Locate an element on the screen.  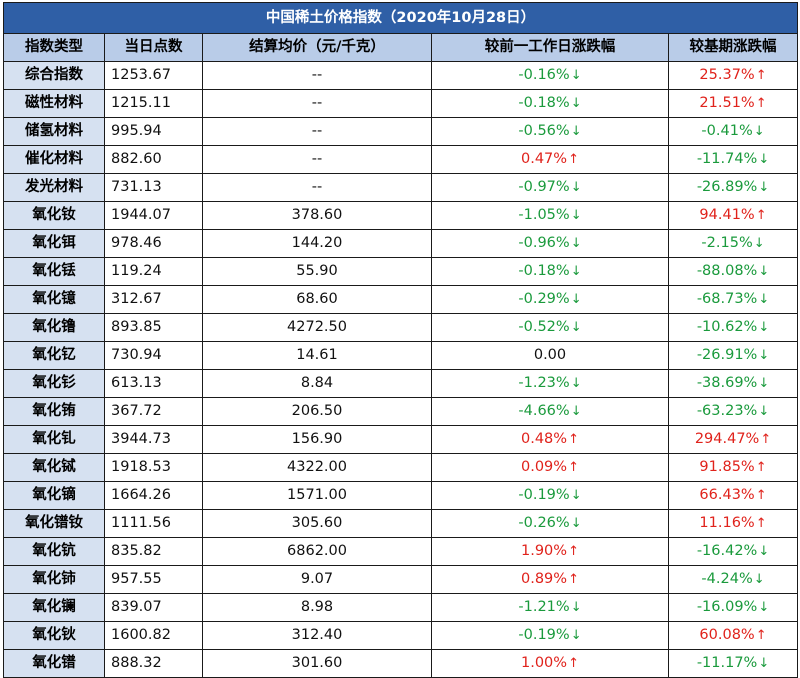
header-row: 指数类型 当日点数 结算均价（元/千克） 较前一工作日涨跌幅 较基期涨跌幅 is located at coordinates (401, 47).